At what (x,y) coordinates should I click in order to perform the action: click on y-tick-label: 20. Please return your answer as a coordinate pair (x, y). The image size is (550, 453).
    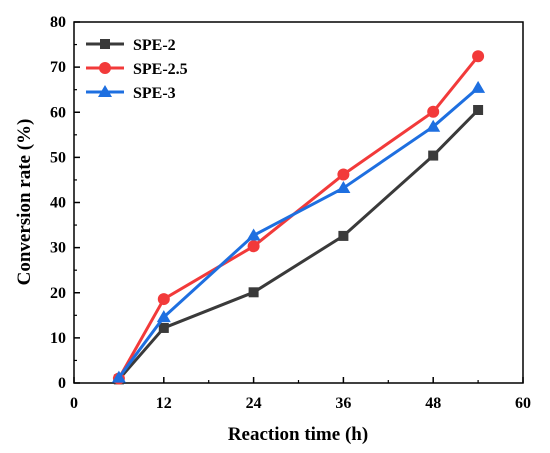
    Looking at the image, I should click on (58, 293).